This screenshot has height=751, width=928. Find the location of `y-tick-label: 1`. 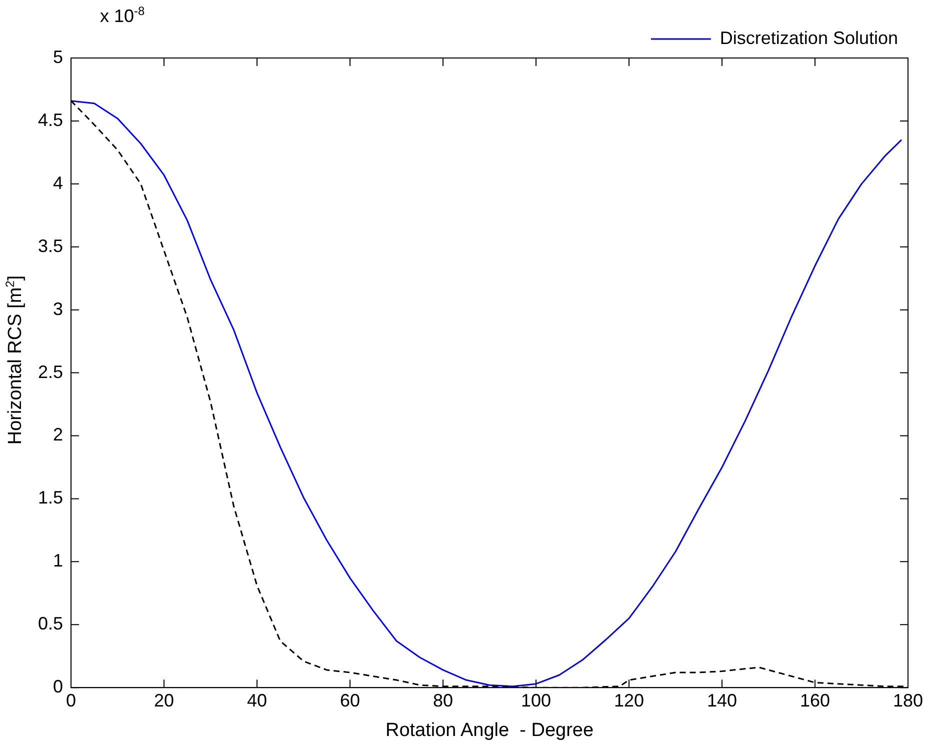

y-tick-label: 1 is located at coordinates (58, 560).